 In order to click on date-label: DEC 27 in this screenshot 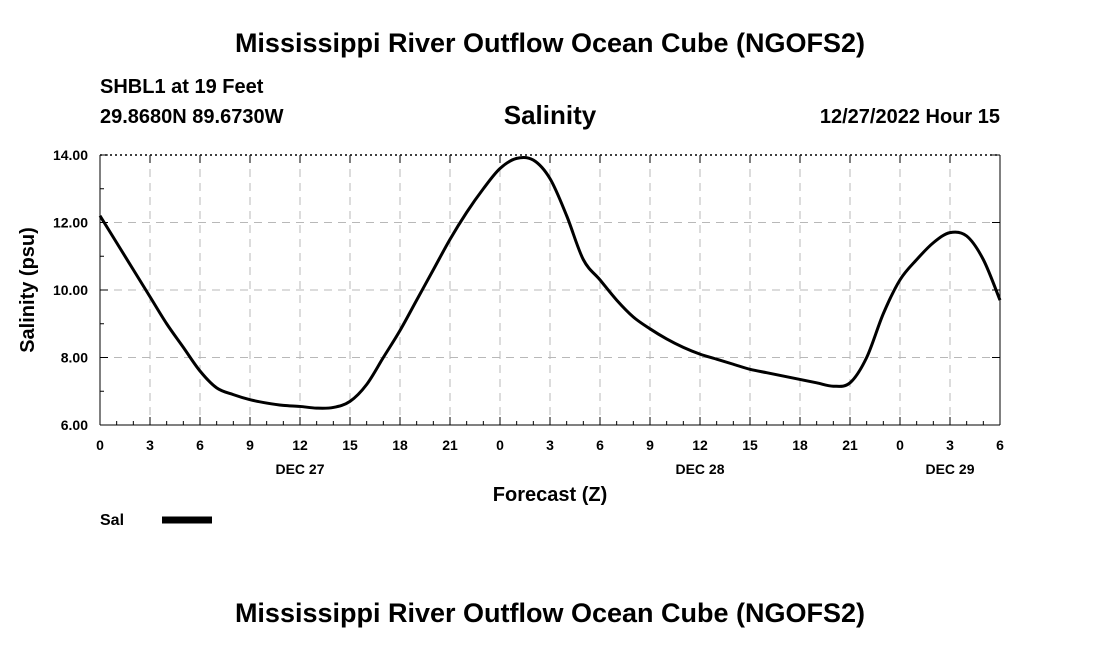, I will do `click(299, 469)`.